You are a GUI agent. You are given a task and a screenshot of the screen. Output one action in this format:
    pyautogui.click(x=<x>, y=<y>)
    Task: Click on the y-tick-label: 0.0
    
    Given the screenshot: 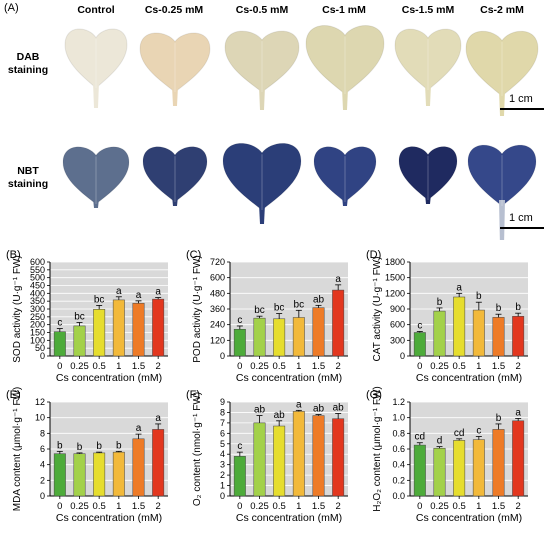 What is the action you would take?
    pyautogui.click(x=398, y=496)
    